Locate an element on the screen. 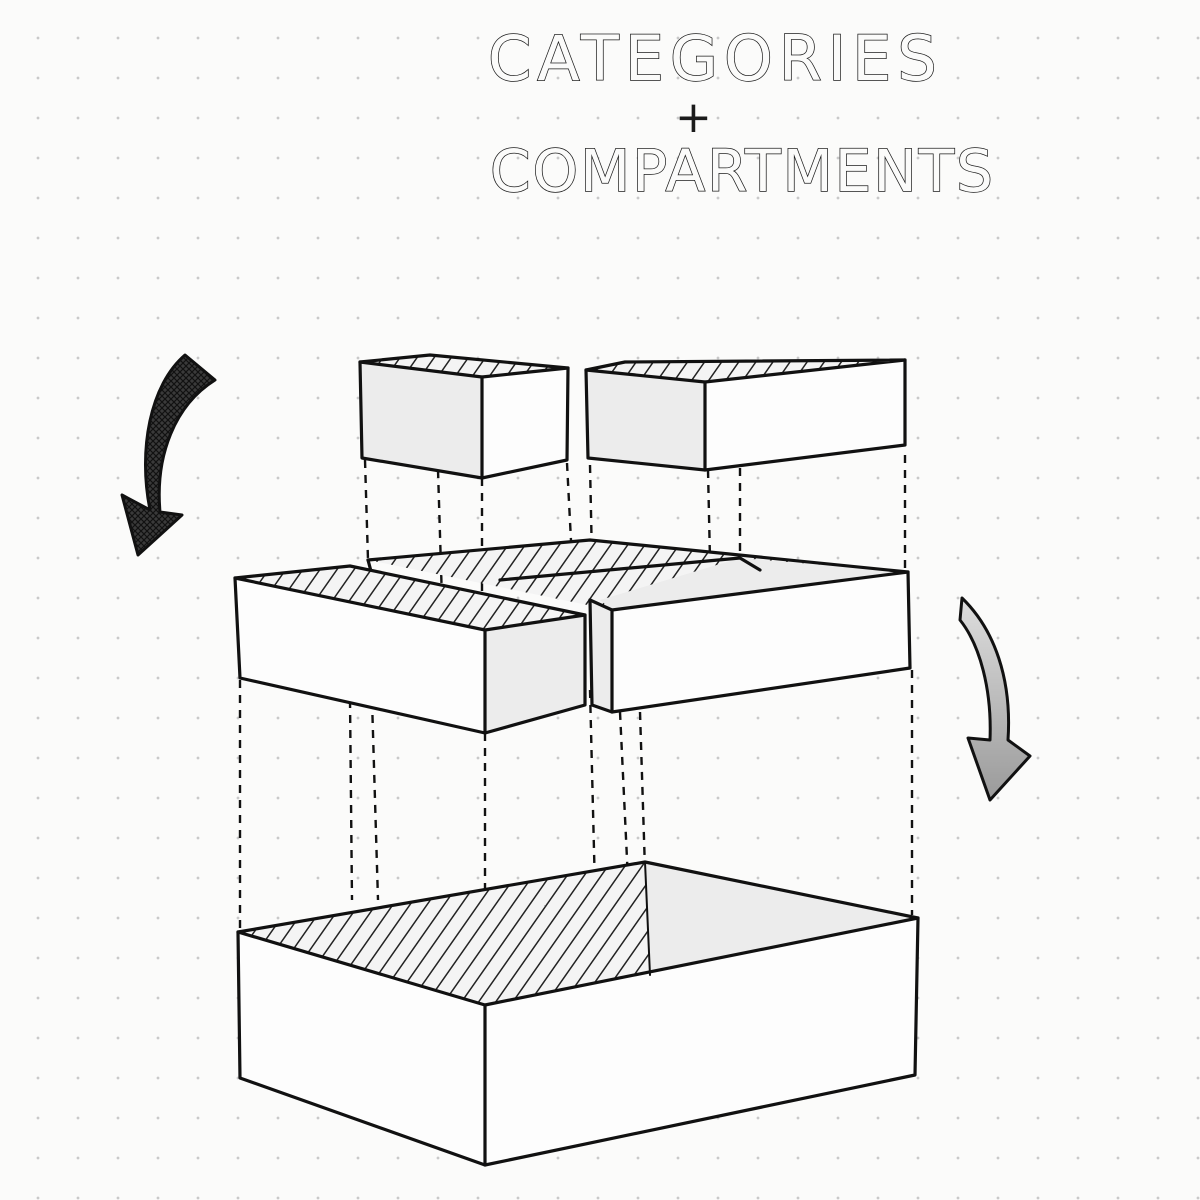  curved-arrow-down-right-icon is located at coordinates (995, 699).